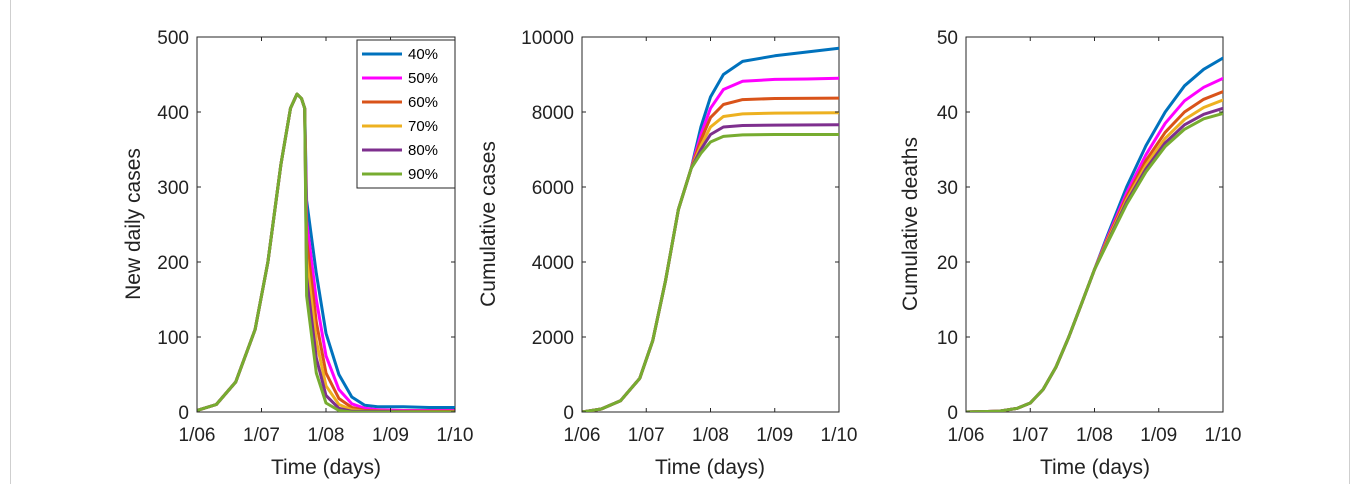  I want to click on legend: 40% 50% 60% 70% 80% 90%, so click(406, 114).